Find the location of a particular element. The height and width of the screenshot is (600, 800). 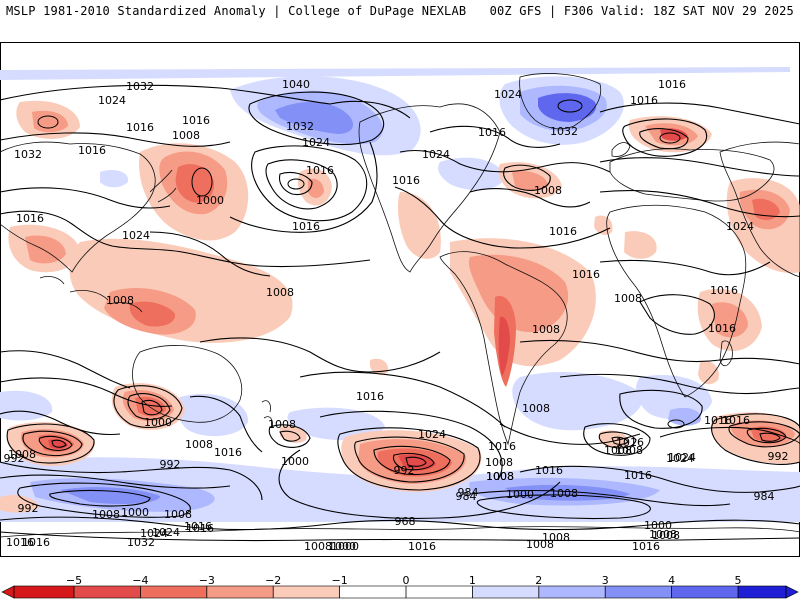

colorbar is located at coordinates (400, 592).